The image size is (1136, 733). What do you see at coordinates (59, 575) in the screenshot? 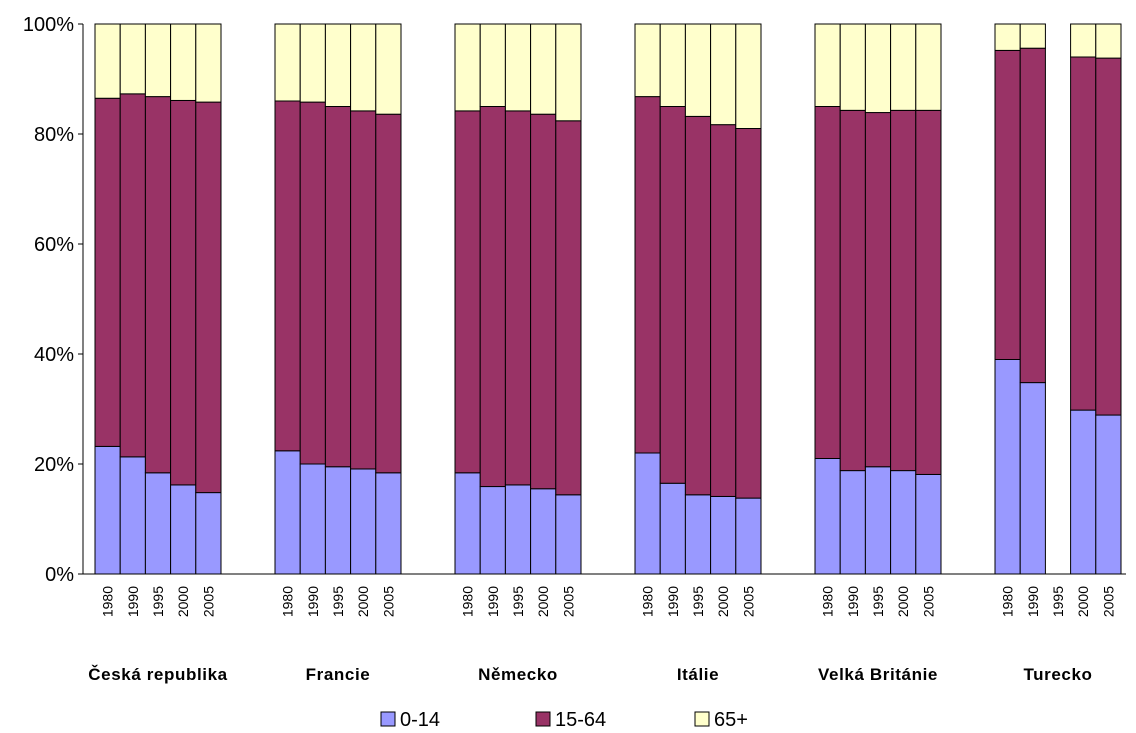
I see `y-tick-label: 0%` at bounding box center [59, 575].